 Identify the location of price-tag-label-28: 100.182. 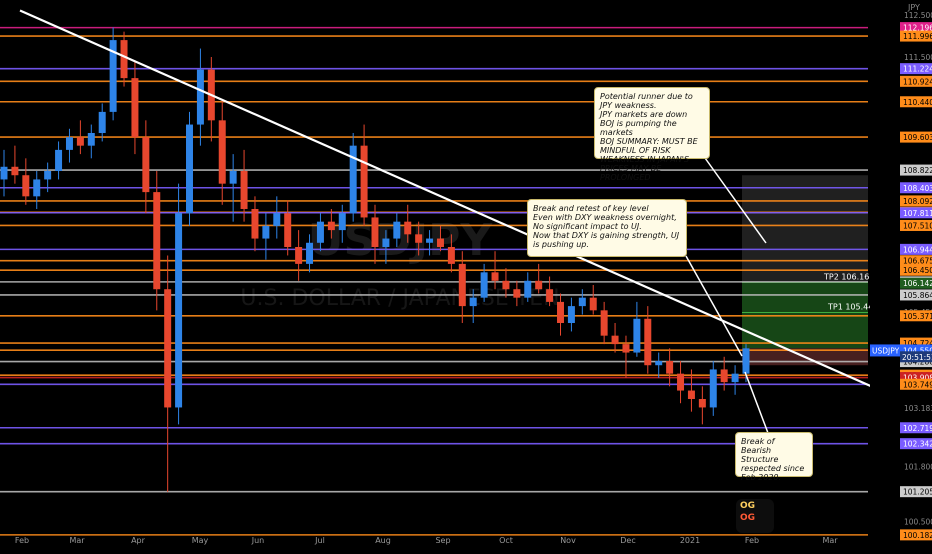
(917, 535).